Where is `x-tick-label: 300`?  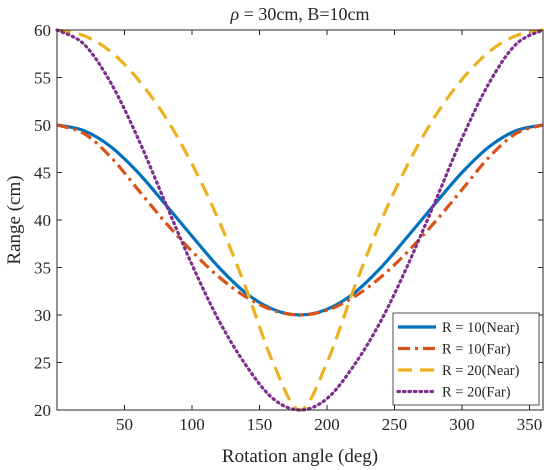 x-tick-label: 300 is located at coordinates (462, 424).